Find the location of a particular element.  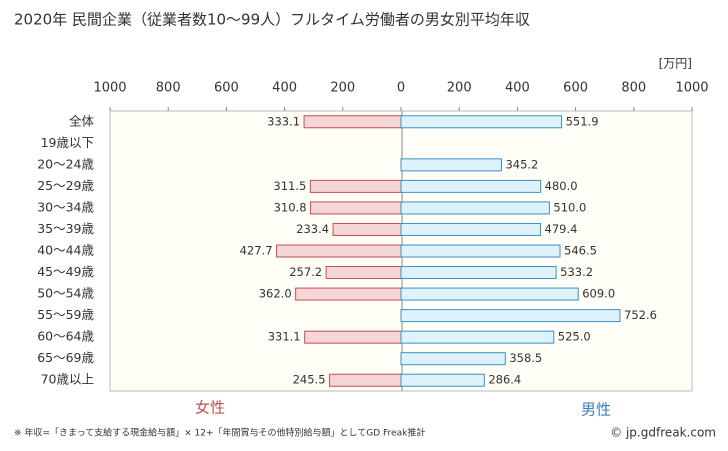

value-label: 233.4 is located at coordinates (312, 229).